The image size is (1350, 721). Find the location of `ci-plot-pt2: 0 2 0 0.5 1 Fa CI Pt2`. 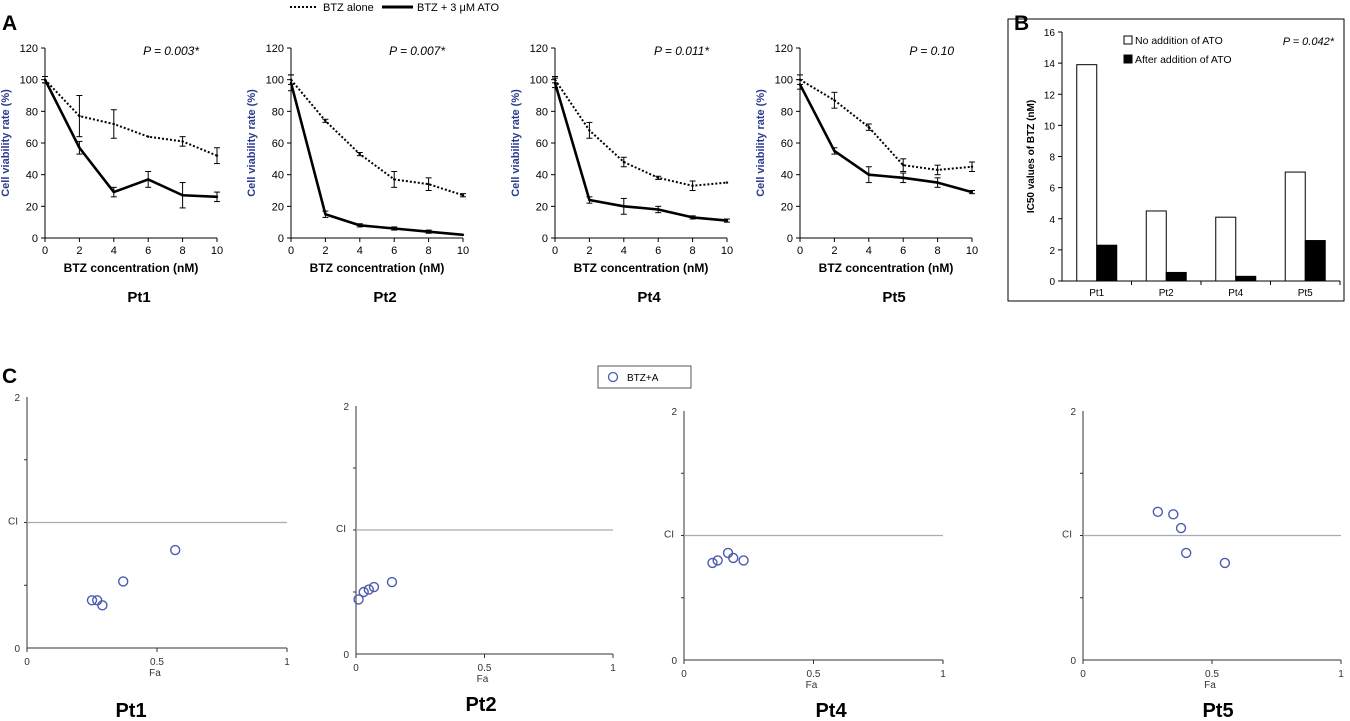

ci-plot-pt2: 0 2 0 0.5 1 Fa CI Pt2 is located at coordinates (476, 559).